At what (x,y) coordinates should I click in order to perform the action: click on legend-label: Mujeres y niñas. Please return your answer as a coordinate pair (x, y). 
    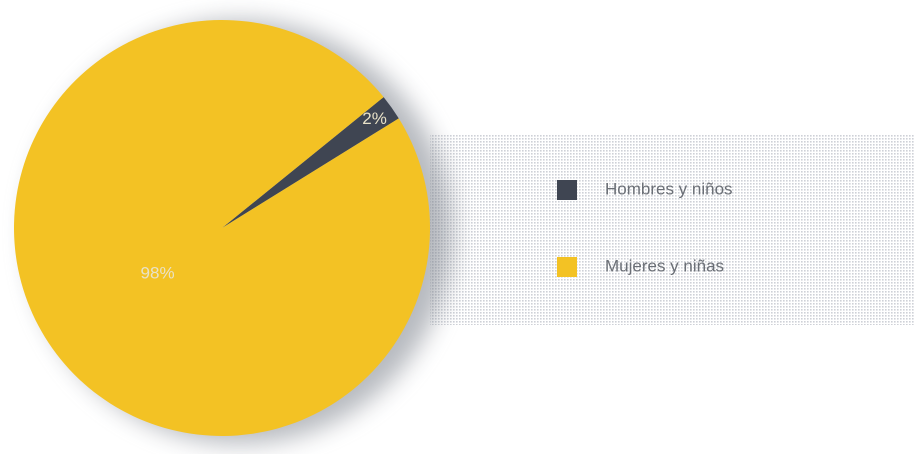
    Looking at the image, I should click on (664, 265).